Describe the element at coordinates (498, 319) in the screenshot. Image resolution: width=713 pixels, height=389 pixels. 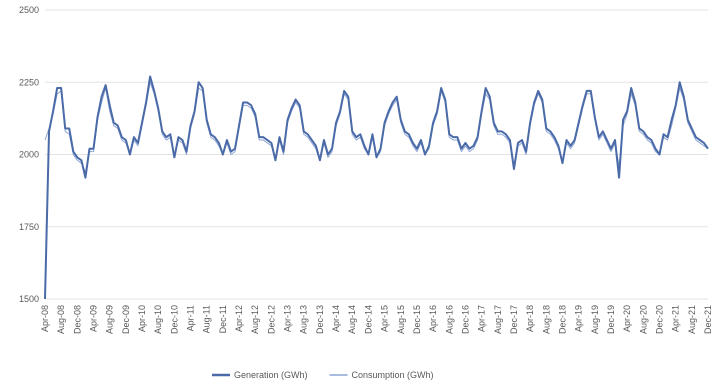
I see `x-tick-label: Aug-17` at that location.